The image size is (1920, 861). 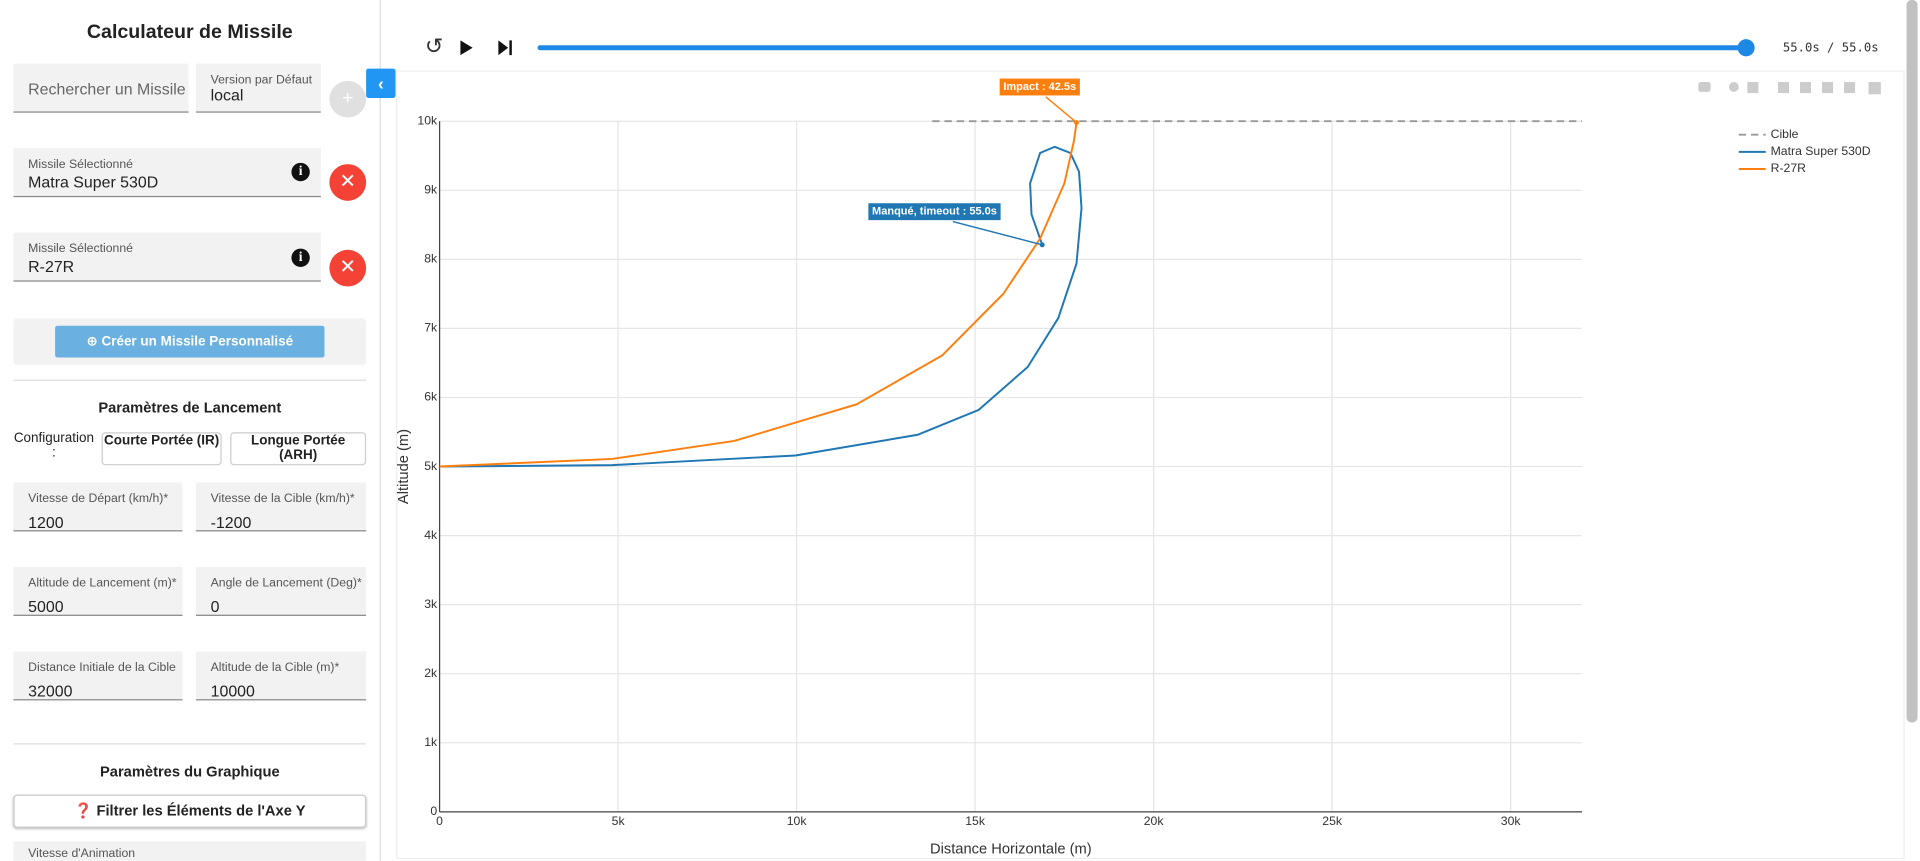 I want to click on annotation-label: Impact : 42.5s, so click(x=1039, y=87).